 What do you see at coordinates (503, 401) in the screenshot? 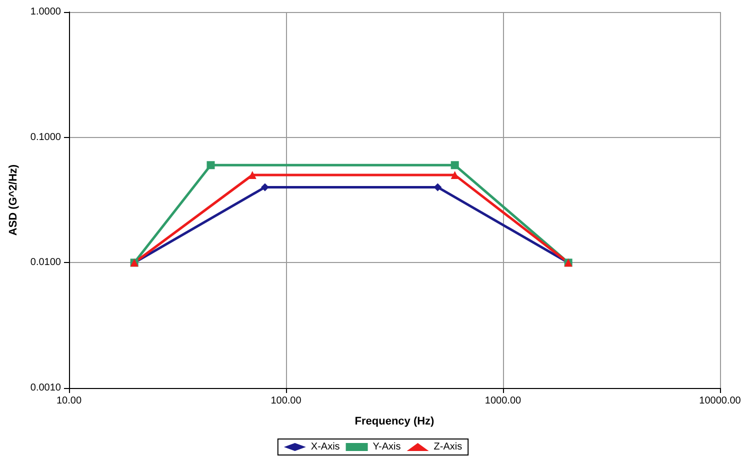
I see `x-tick-label: 1000.00` at bounding box center [503, 401].